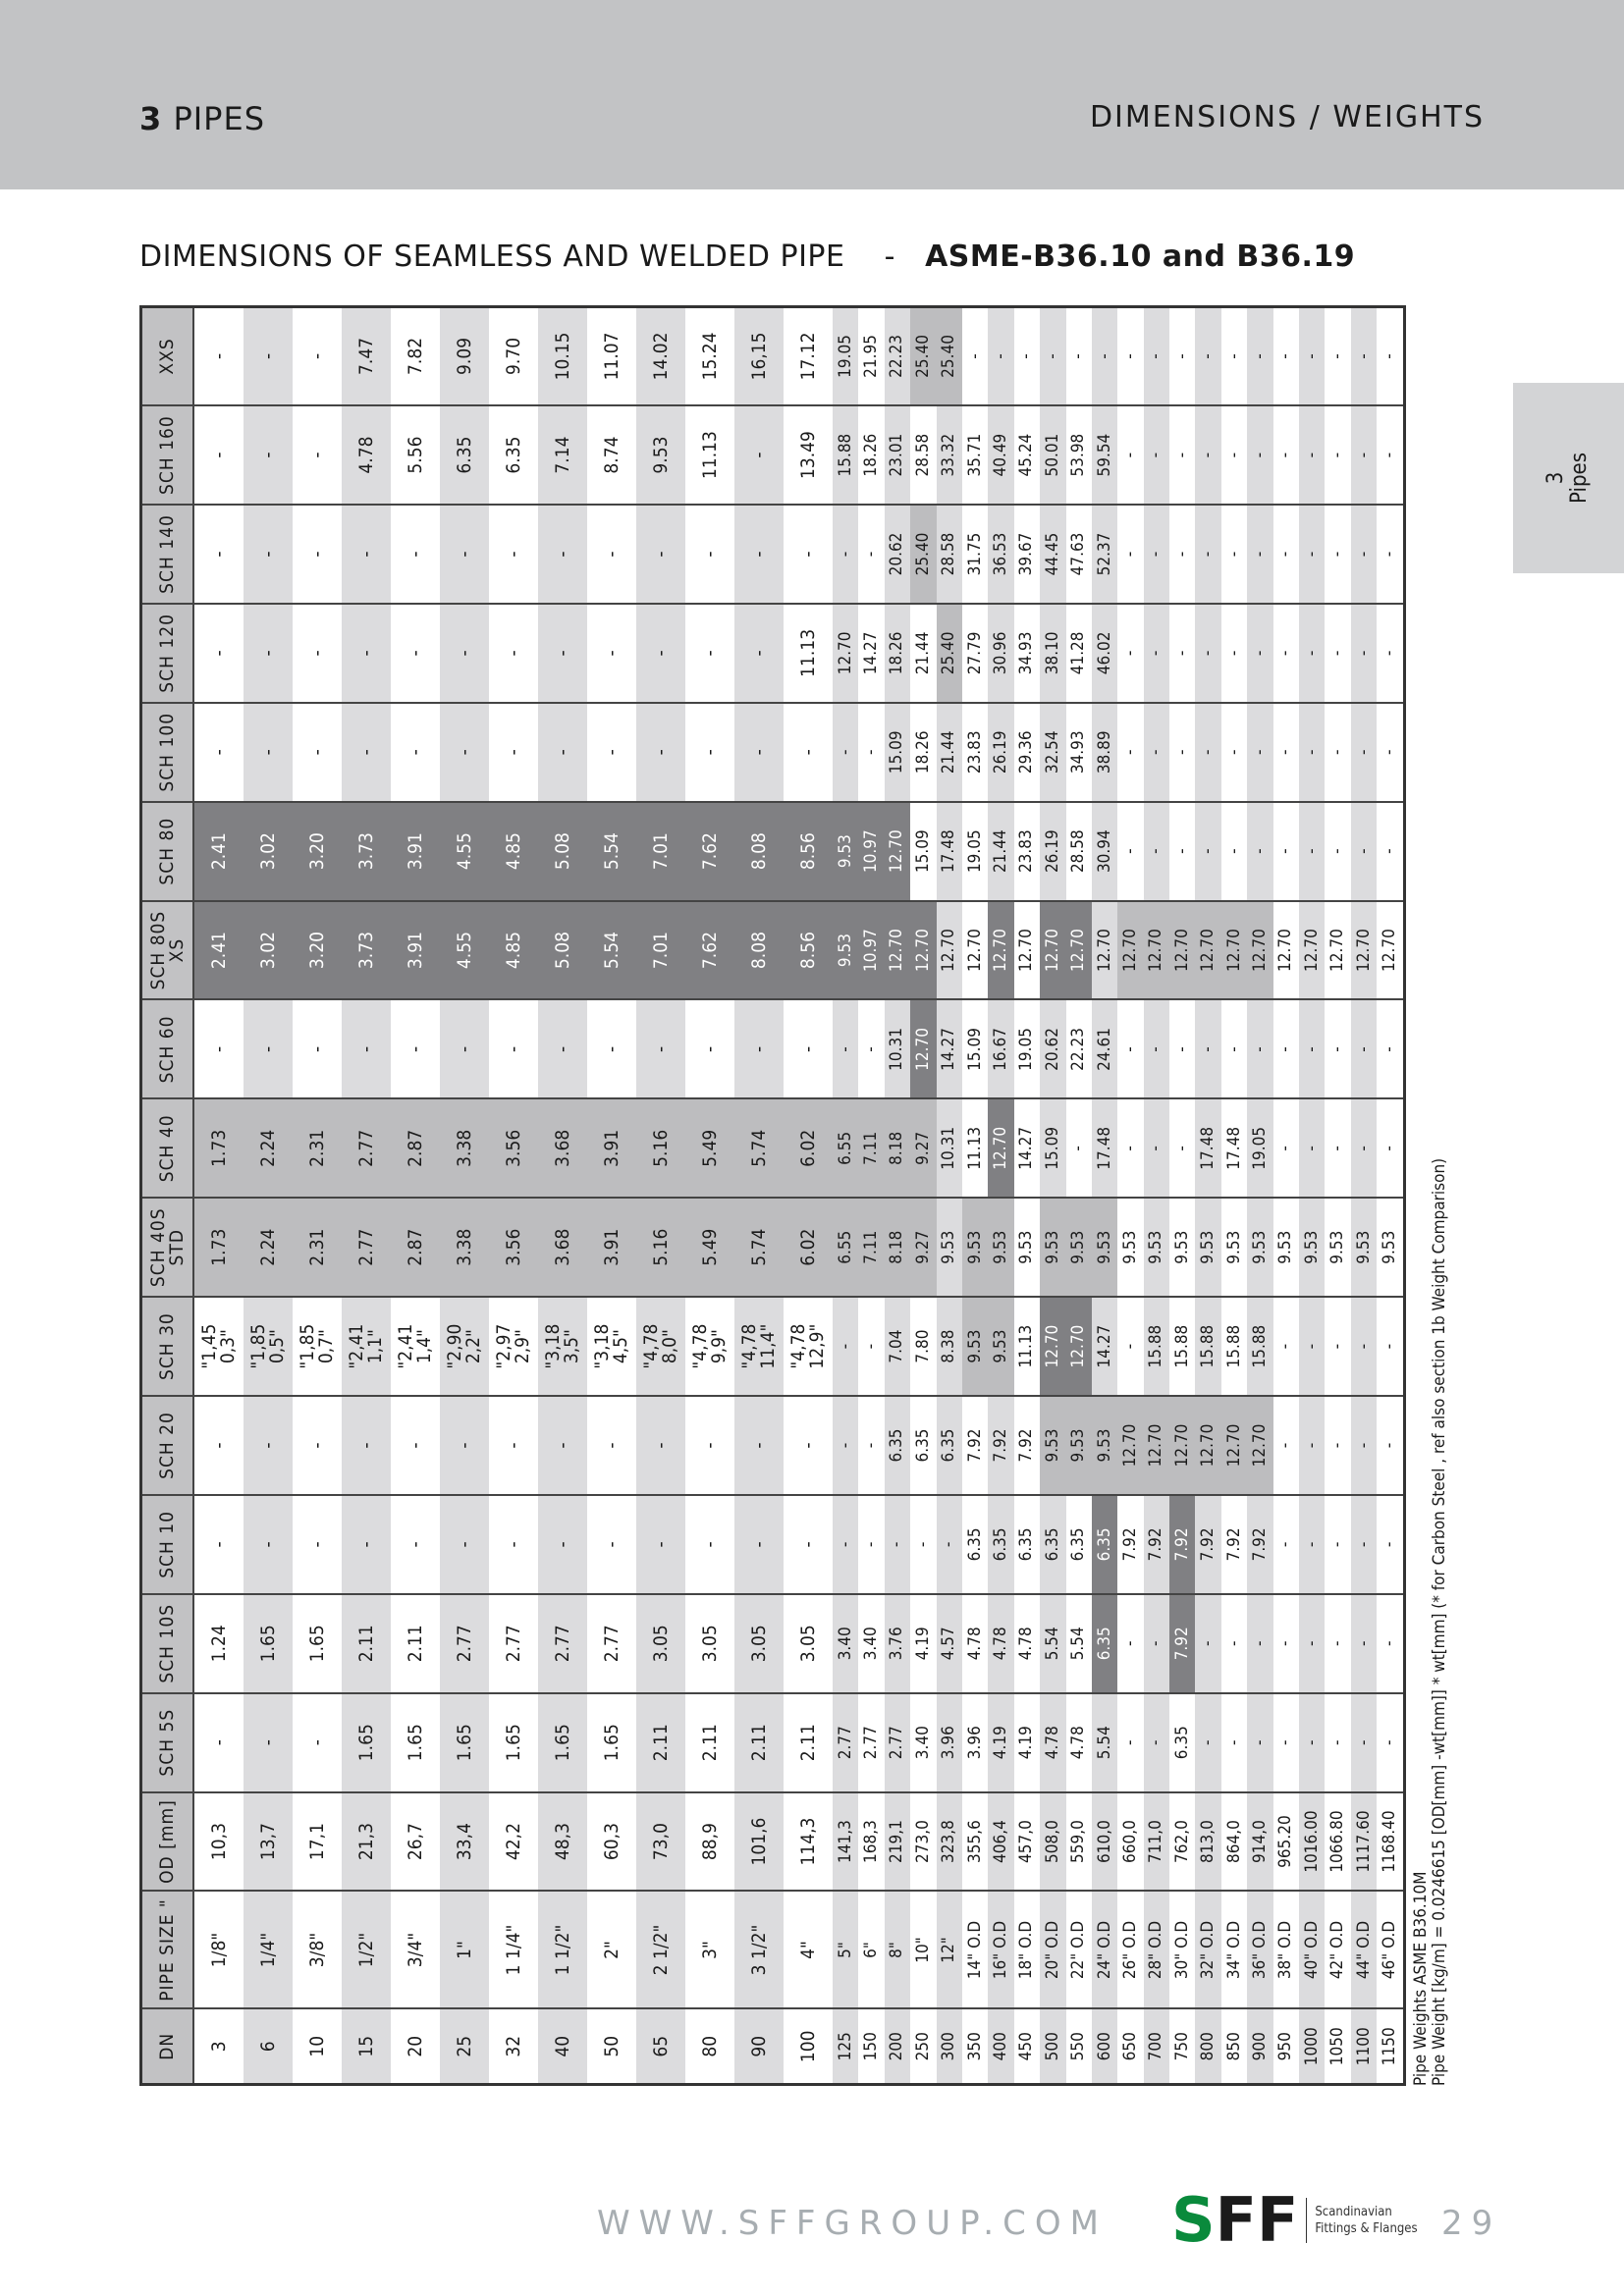 This screenshot has height=2296, width=1624. I want to click on table-cell: 457,0, so click(1027, 1842).